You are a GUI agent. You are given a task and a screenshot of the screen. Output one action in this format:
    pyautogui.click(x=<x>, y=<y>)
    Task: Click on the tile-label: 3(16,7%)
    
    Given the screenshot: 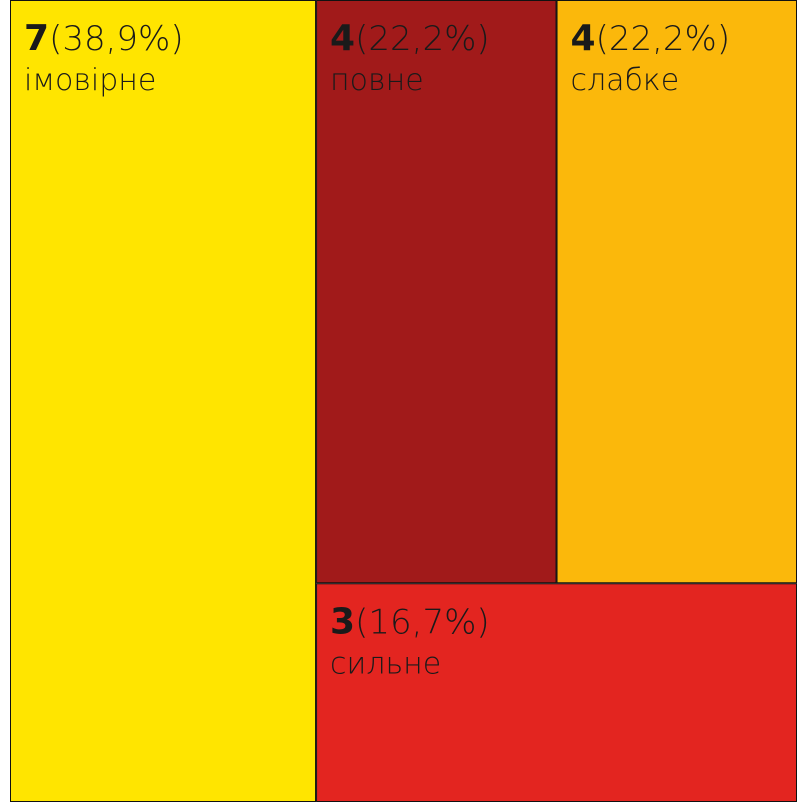 What is the action you would take?
    pyautogui.click(x=410, y=621)
    